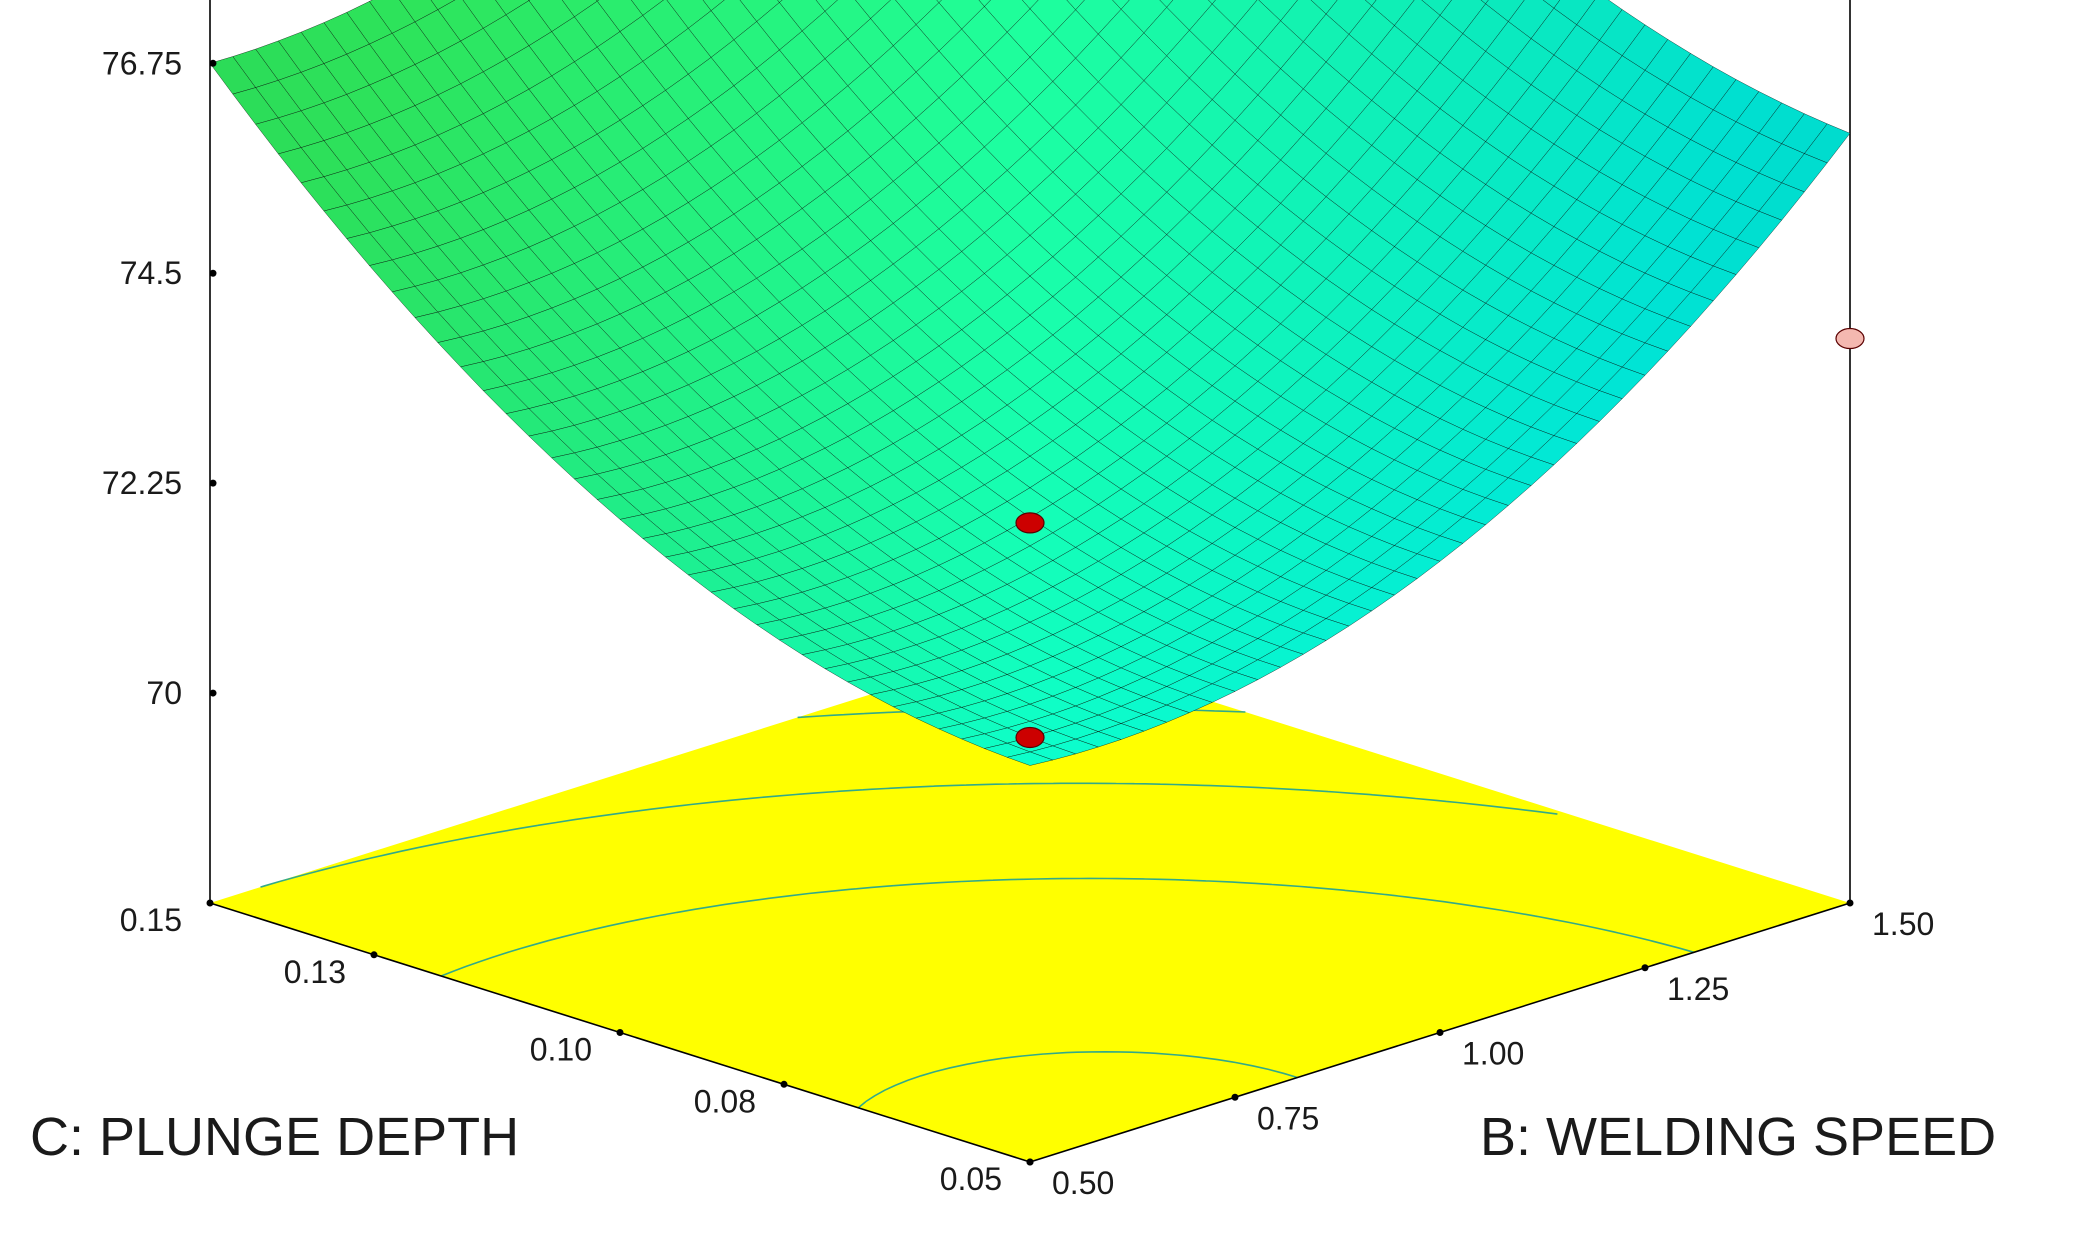 Image resolution: width=2077 pixels, height=1237 pixels. I want to click on y-tick-label: 1.50, so click(1903, 924).